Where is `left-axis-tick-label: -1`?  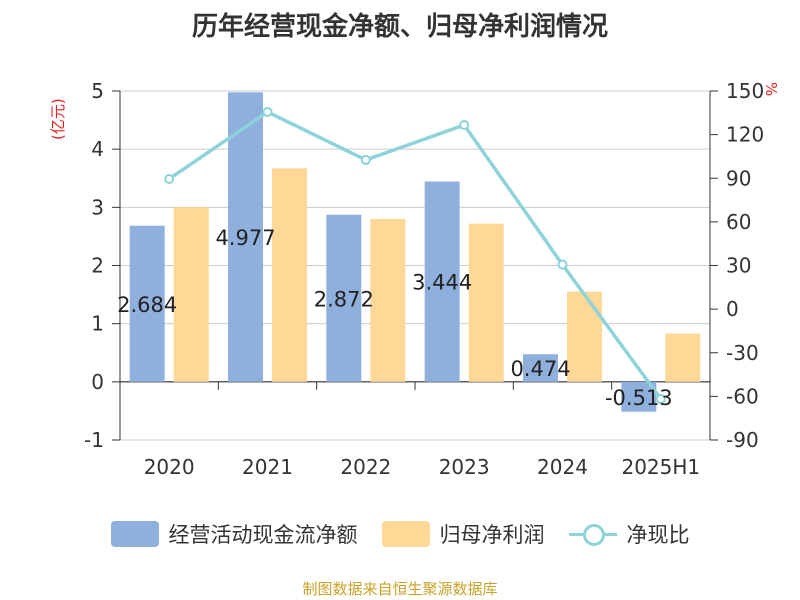
left-axis-tick-label: -1 is located at coordinates (94, 440).